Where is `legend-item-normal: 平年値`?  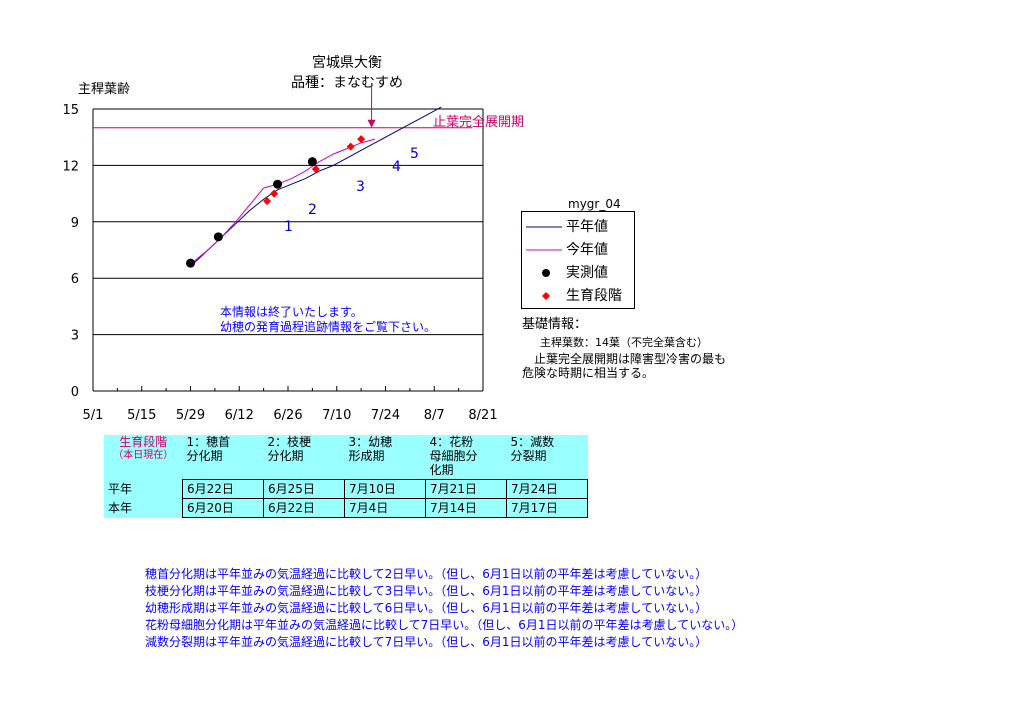 legend-item-normal: 平年値 is located at coordinates (578, 226).